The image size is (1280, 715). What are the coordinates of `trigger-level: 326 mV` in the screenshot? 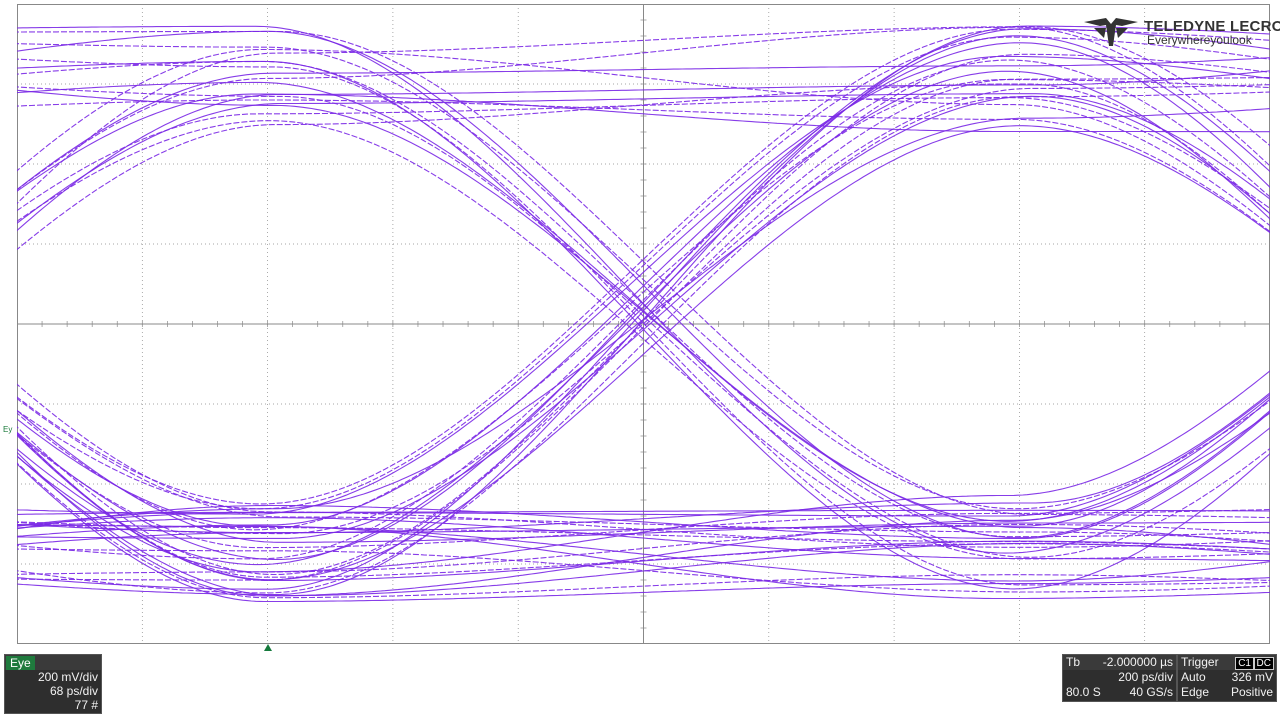 It's located at (1252, 677).